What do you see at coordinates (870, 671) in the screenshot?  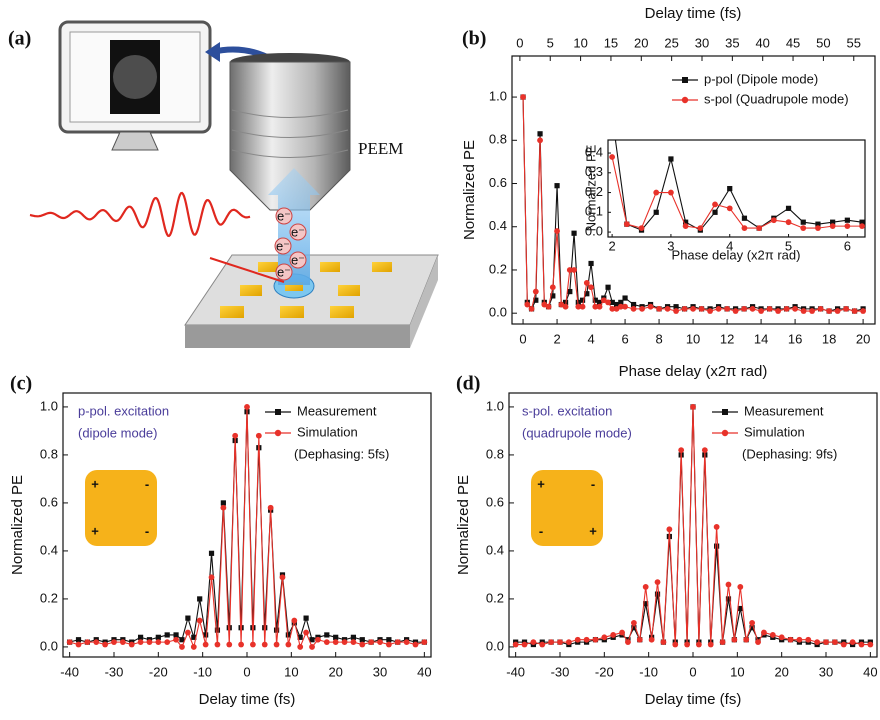 I see `x-tick-label: 40` at bounding box center [870, 671].